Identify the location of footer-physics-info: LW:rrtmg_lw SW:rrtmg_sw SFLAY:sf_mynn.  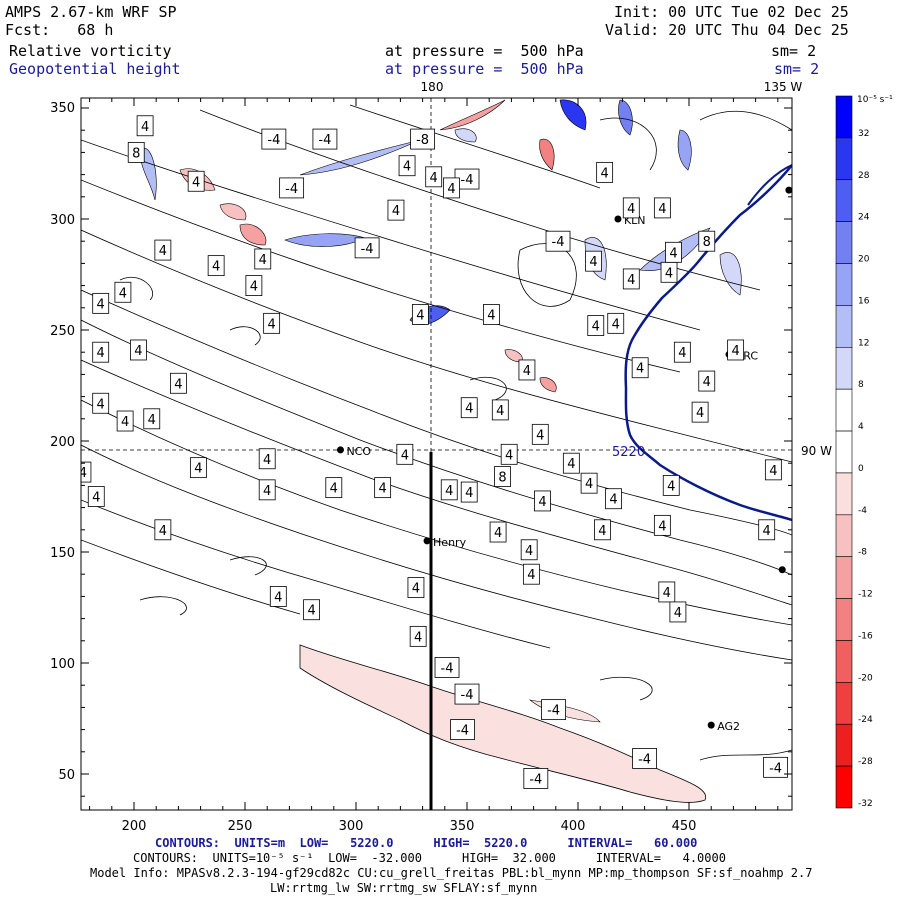
(404, 888).